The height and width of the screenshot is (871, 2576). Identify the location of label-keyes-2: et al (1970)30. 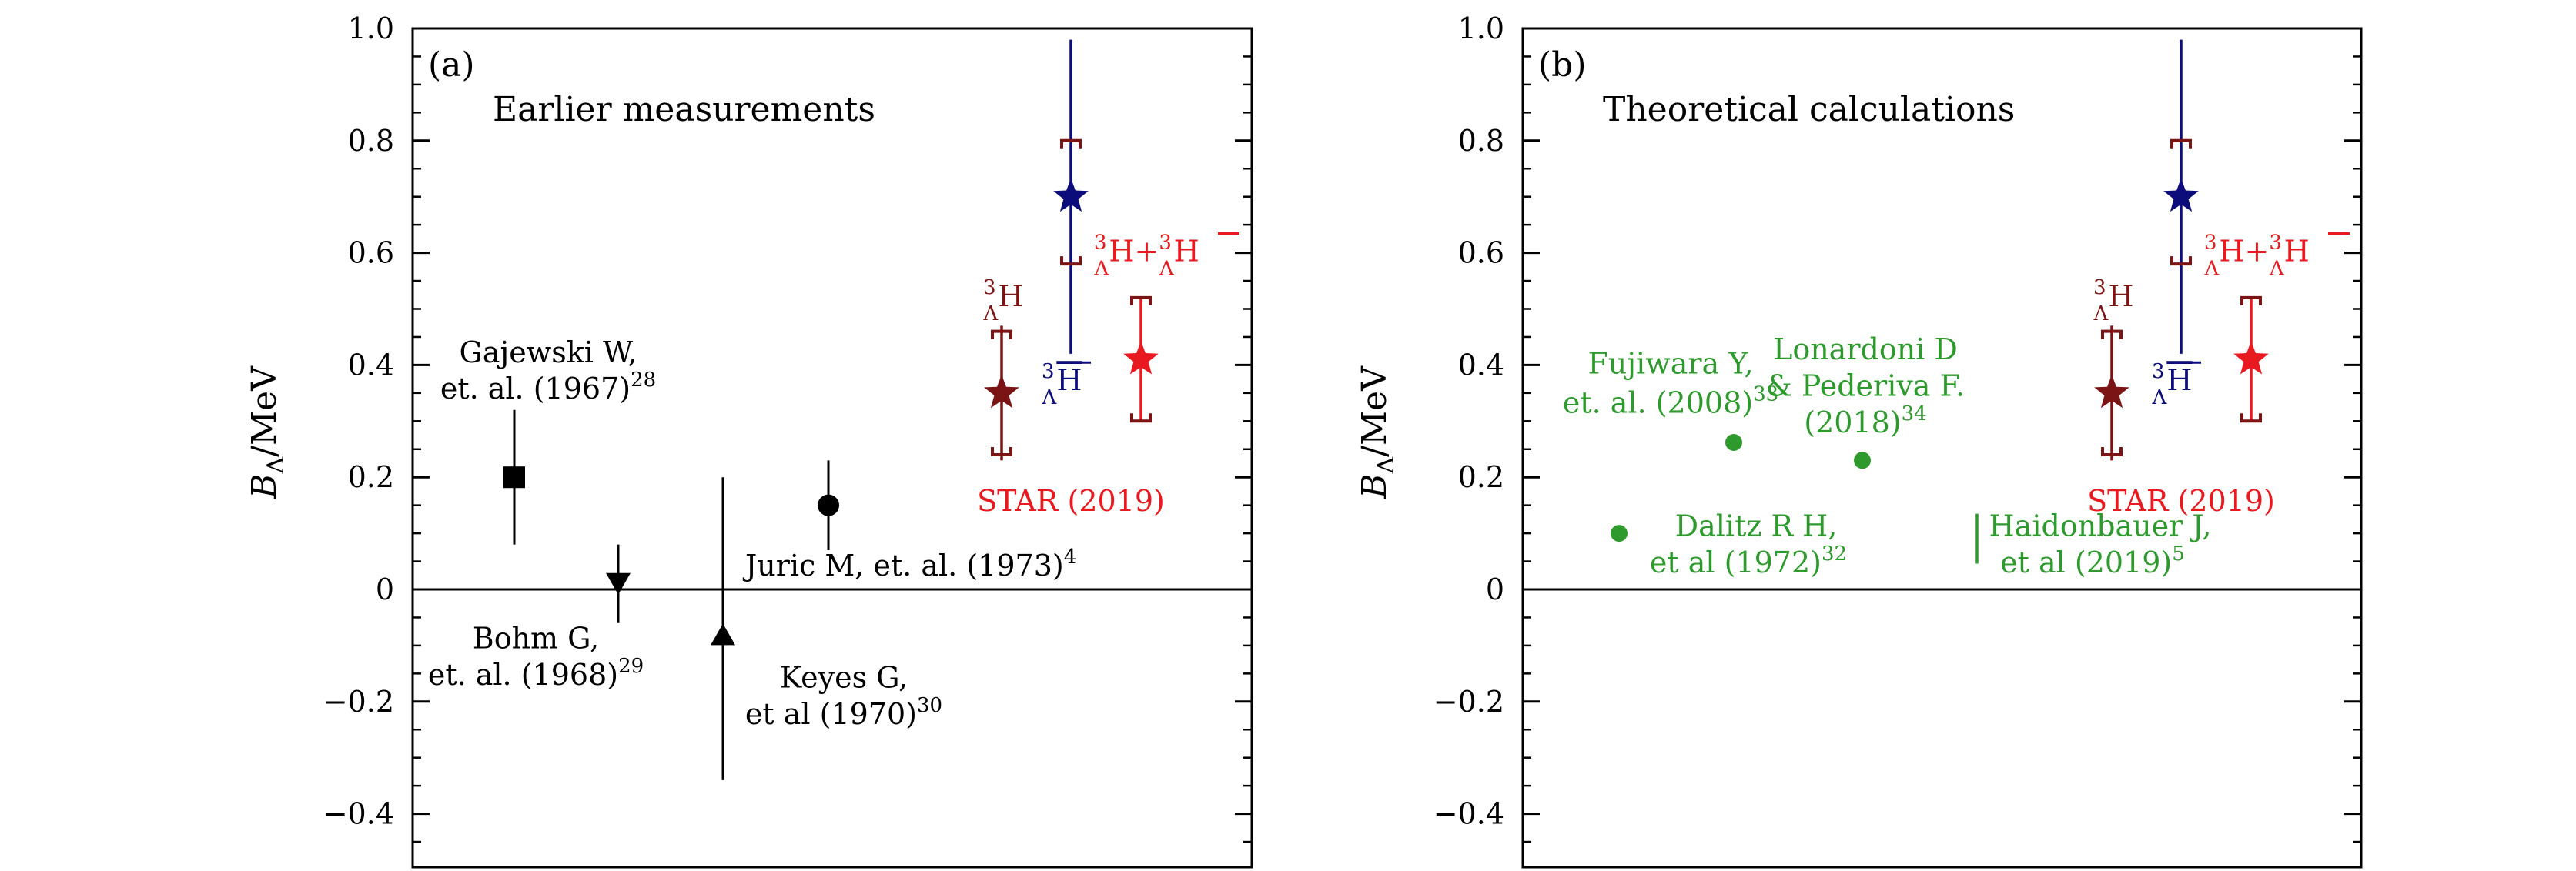
(844, 713).